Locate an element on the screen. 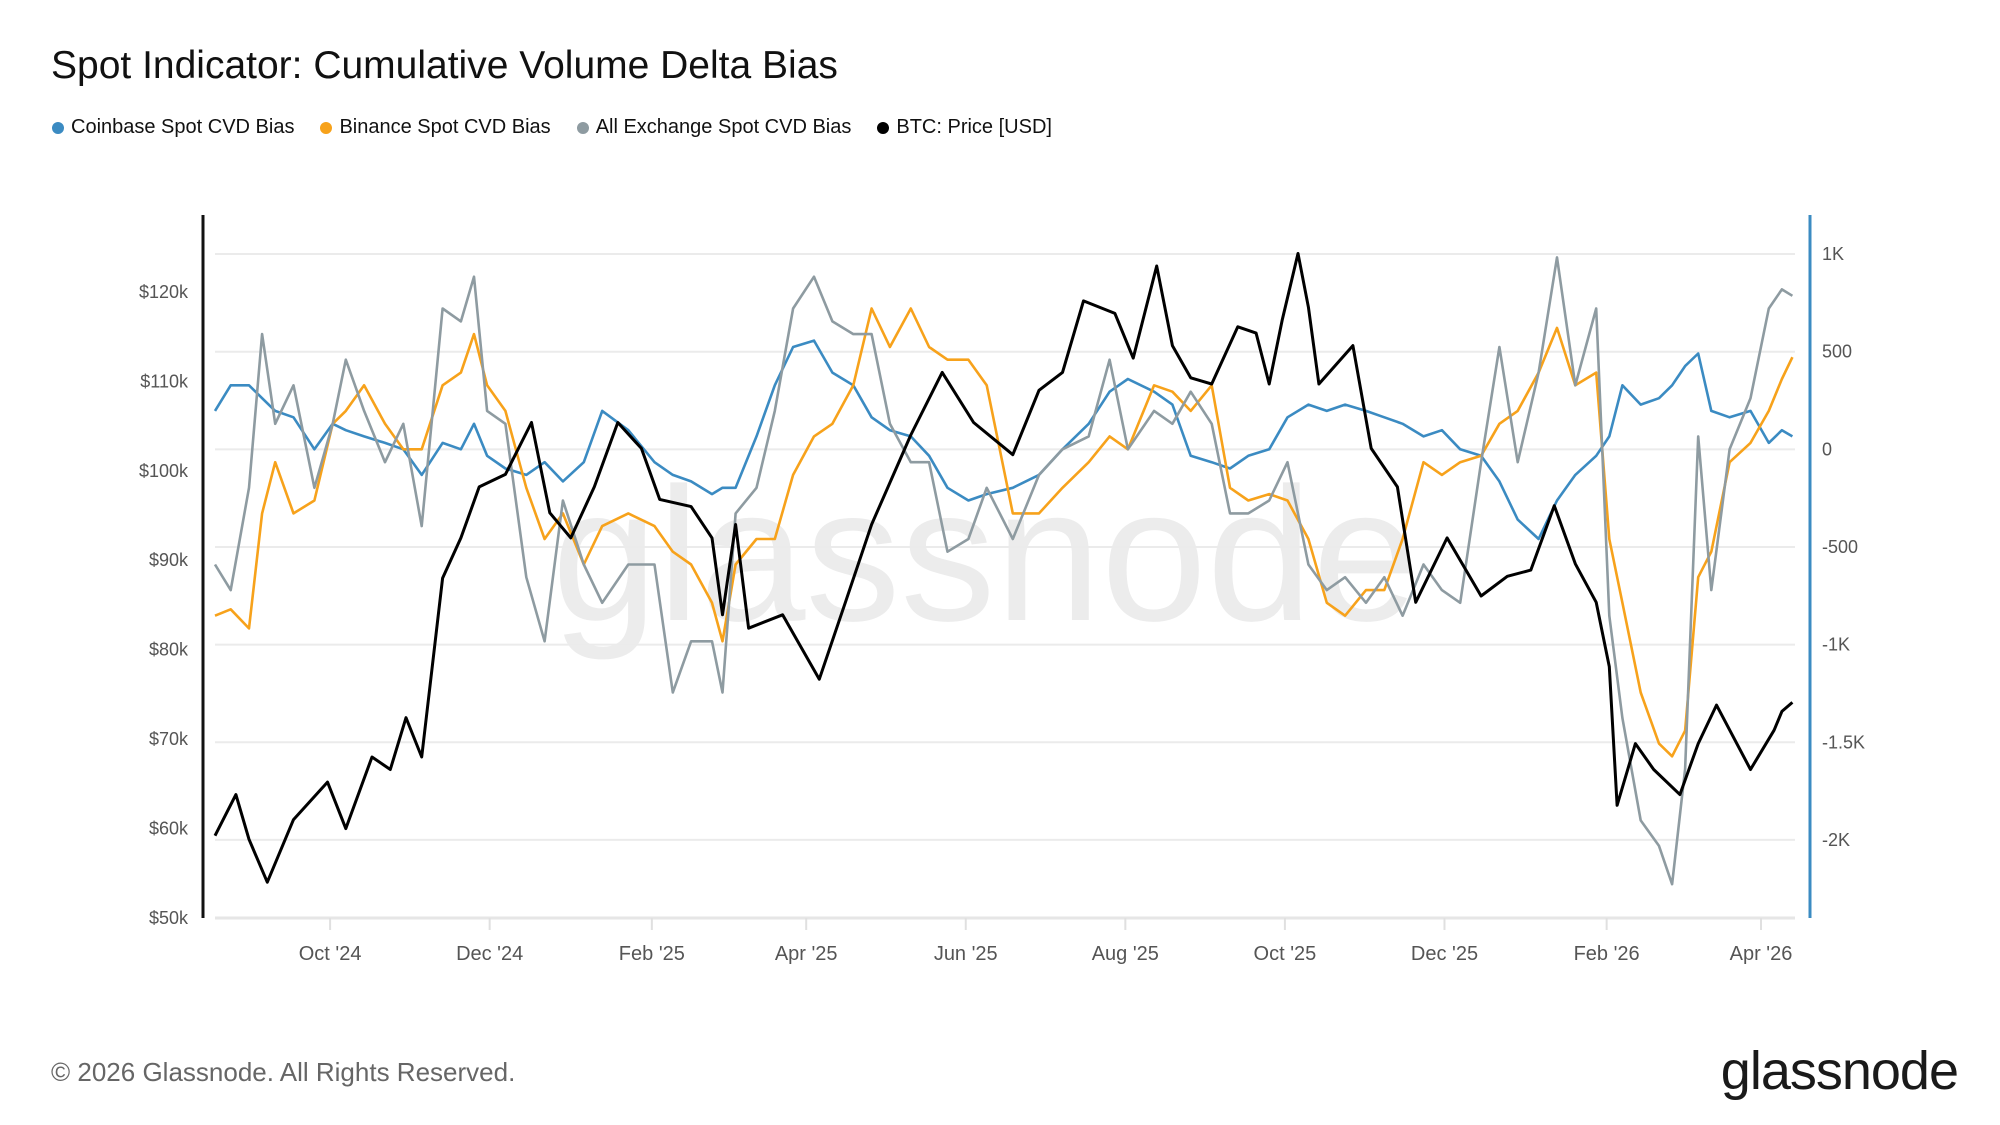 The width and height of the screenshot is (2000, 1125). x-tick-label: Aug '25 is located at coordinates (1125, 954).